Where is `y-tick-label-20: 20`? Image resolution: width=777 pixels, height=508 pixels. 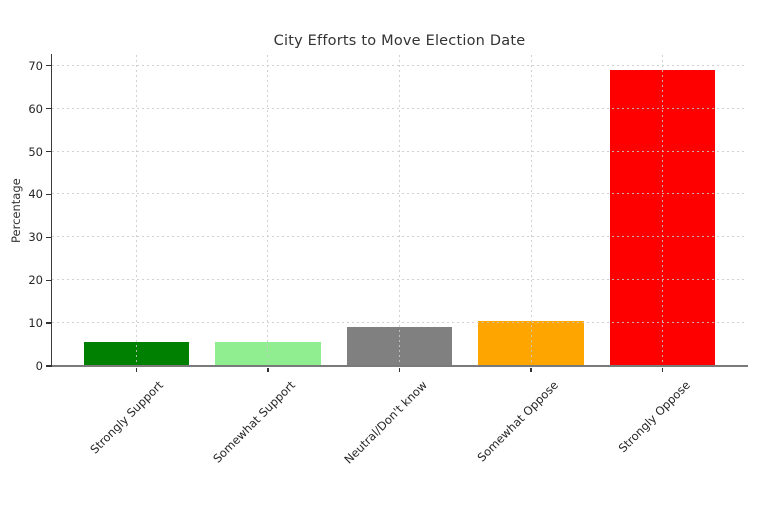
y-tick-label-20: 20 is located at coordinates (35, 280).